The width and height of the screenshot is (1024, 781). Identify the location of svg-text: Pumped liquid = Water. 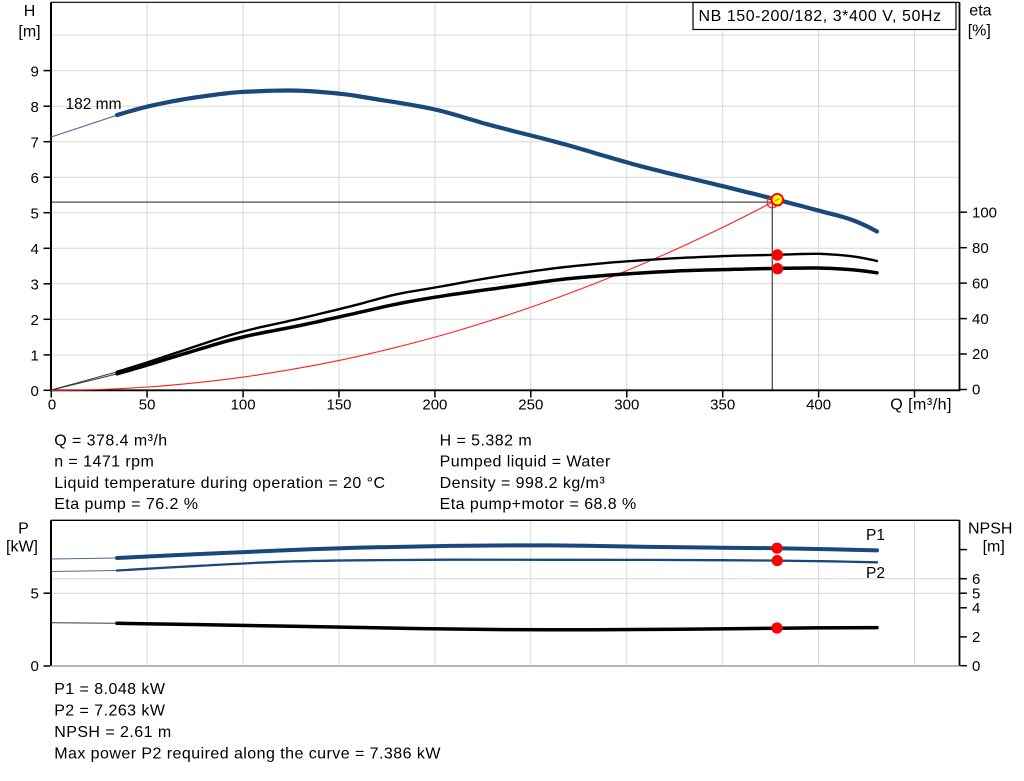
(525, 462).